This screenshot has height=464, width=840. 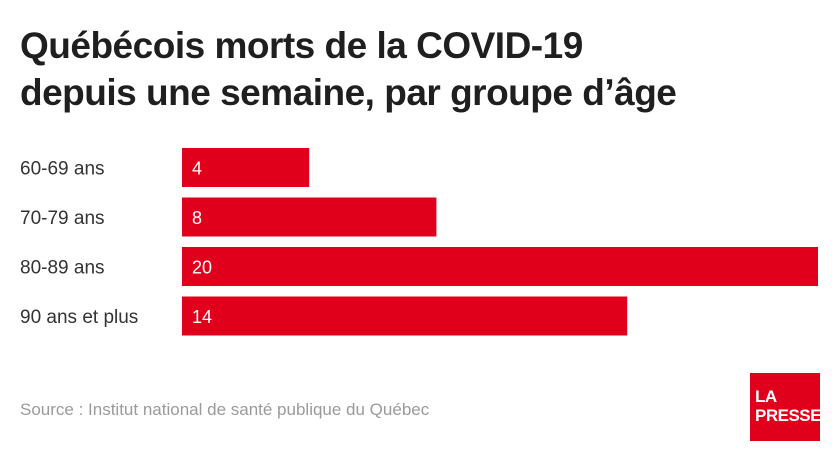 I want to click on bar-value-label: 20, so click(x=202, y=268).